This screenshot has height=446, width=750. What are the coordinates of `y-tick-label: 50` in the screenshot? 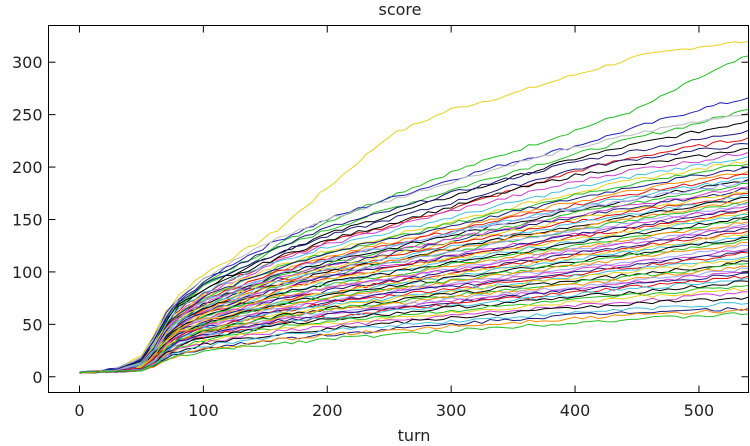 It's located at (32, 324).